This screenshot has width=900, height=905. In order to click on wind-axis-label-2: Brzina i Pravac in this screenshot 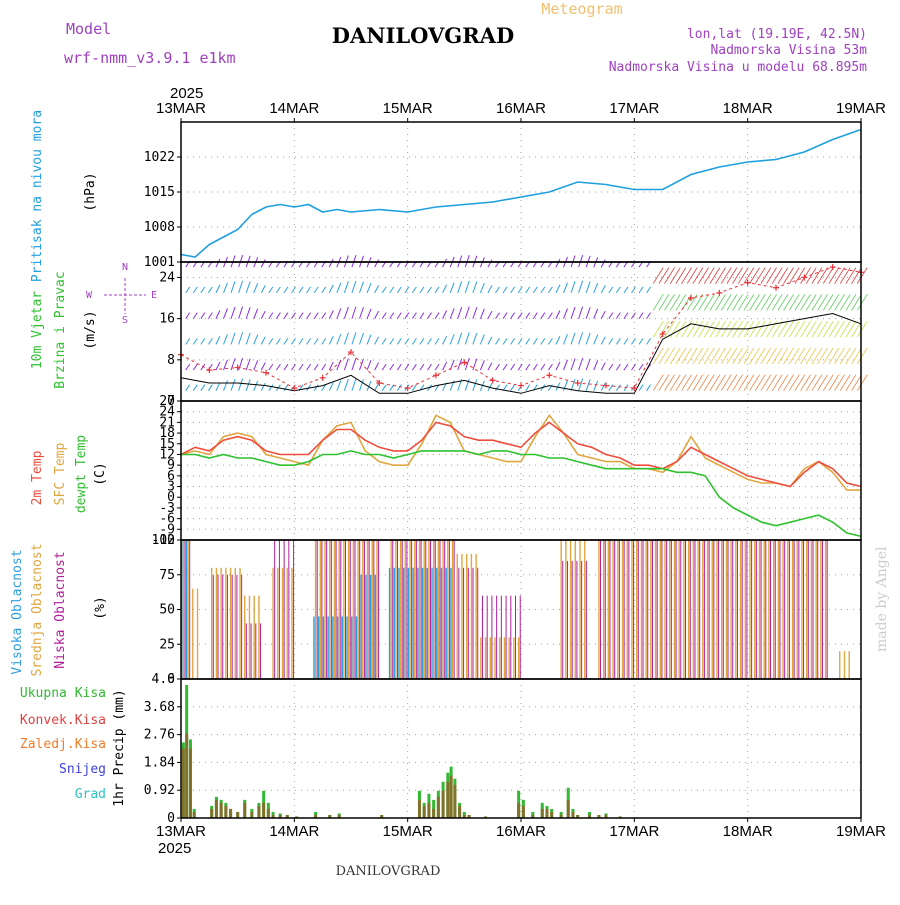, I will do `click(60, 329)`.